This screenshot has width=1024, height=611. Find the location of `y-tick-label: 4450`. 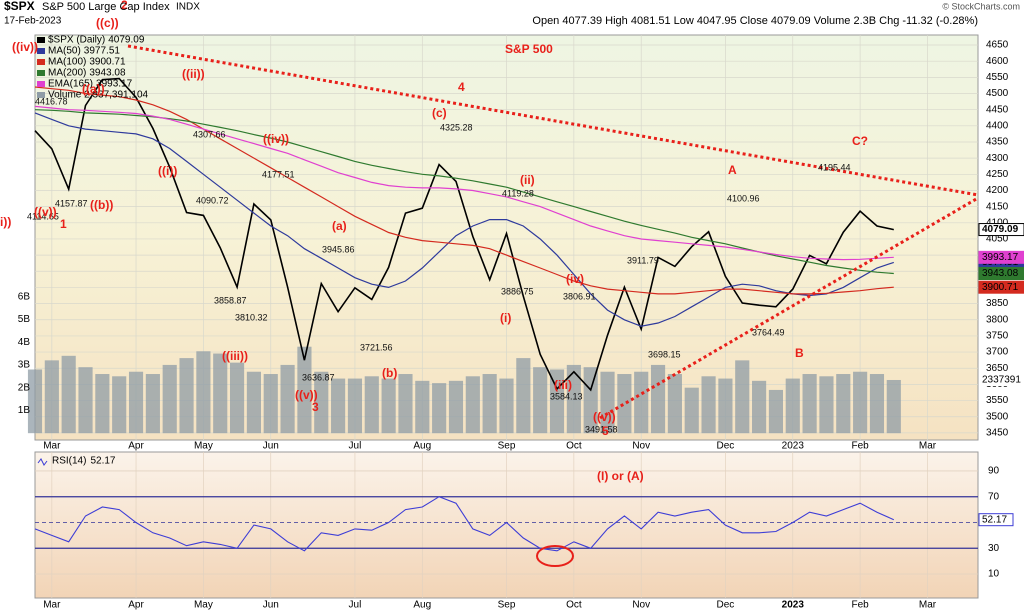

y-tick-label: 4450 is located at coordinates (997, 109).